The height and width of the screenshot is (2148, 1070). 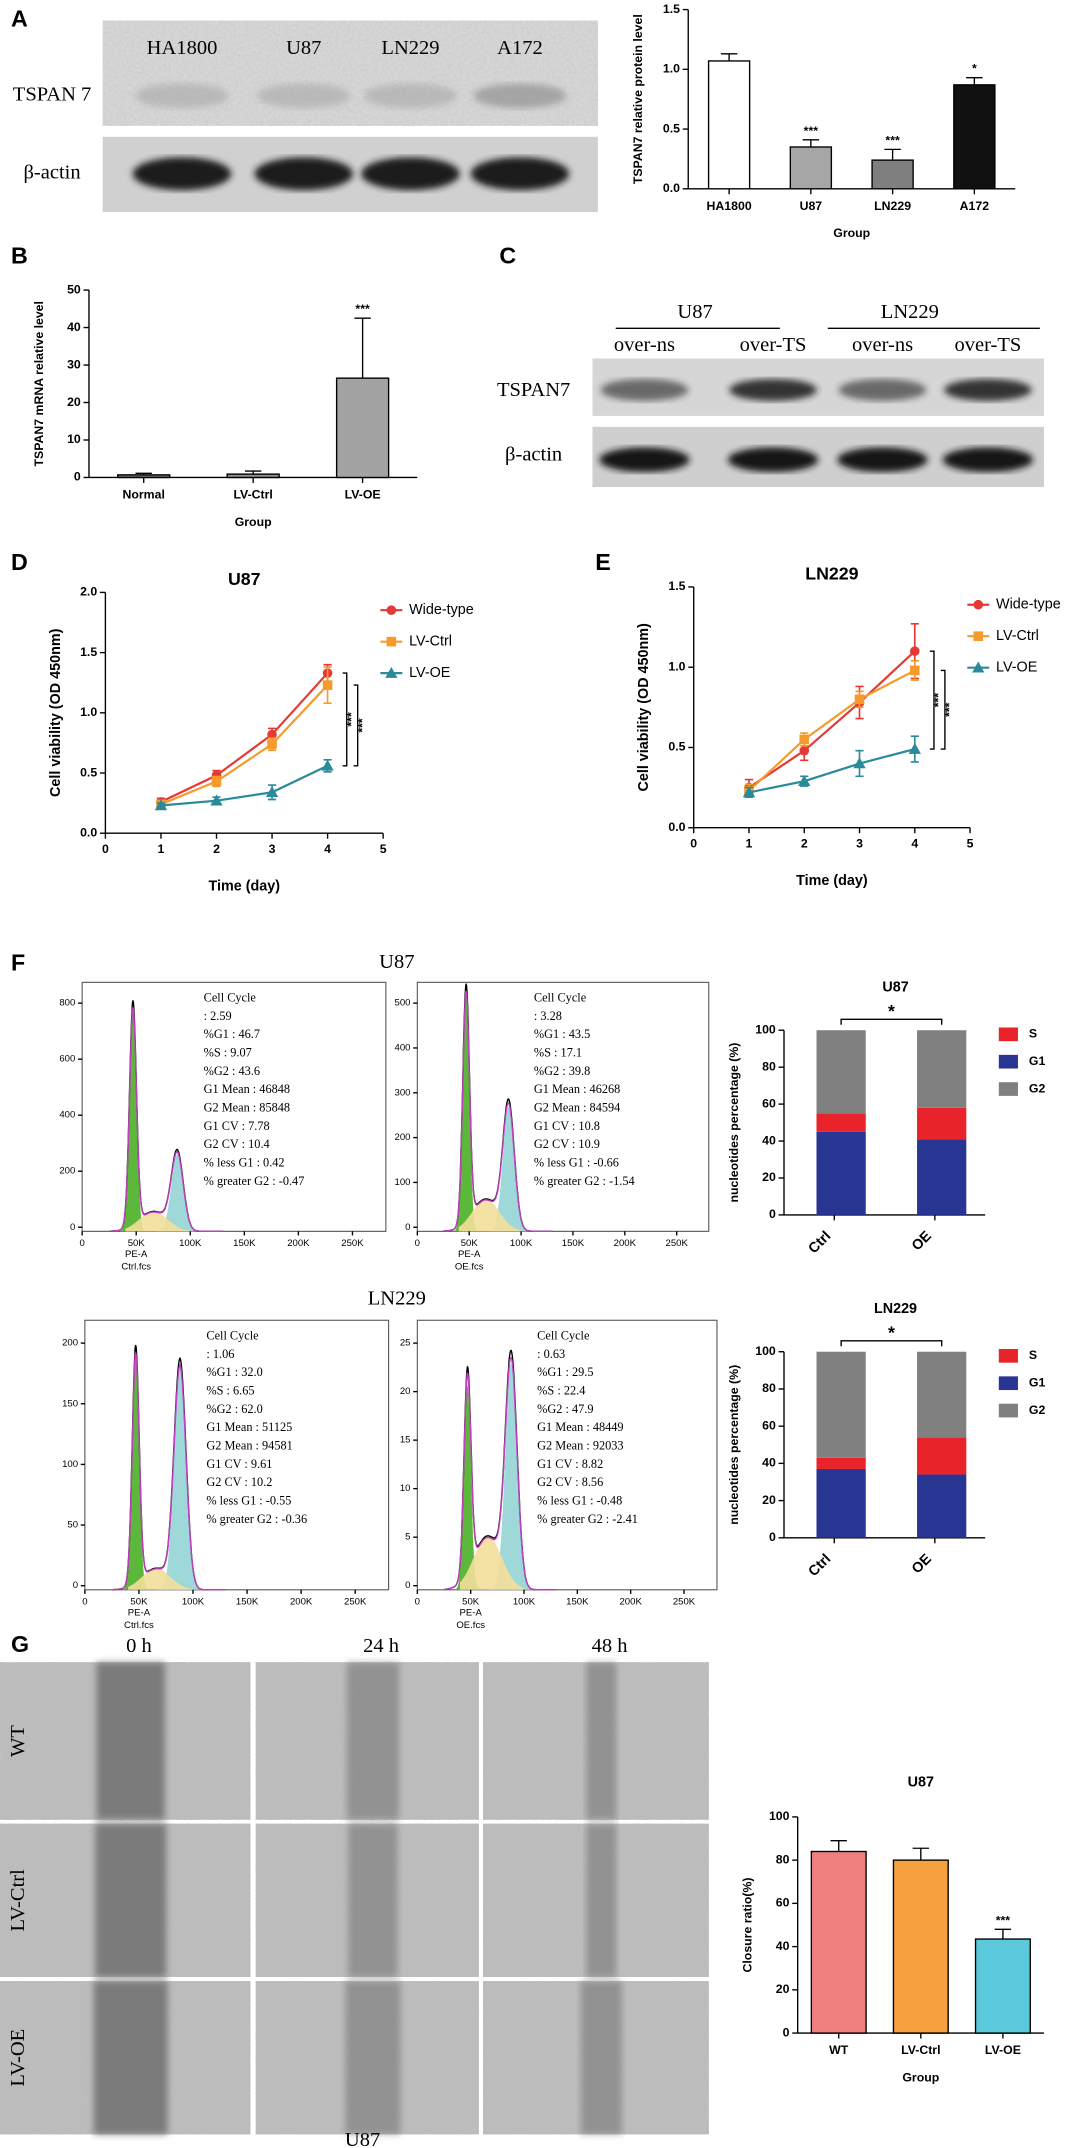 I want to click on x-tick-label: 1, so click(x=161, y=849).